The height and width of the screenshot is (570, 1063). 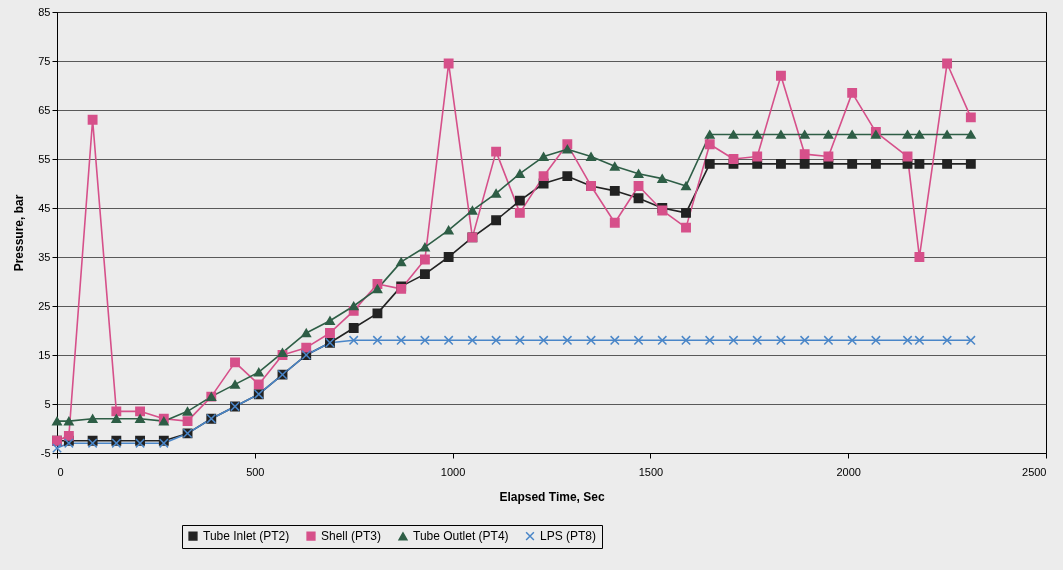 What do you see at coordinates (351, 536) in the screenshot?
I see `legend-label: Shell (PT3)` at bounding box center [351, 536].